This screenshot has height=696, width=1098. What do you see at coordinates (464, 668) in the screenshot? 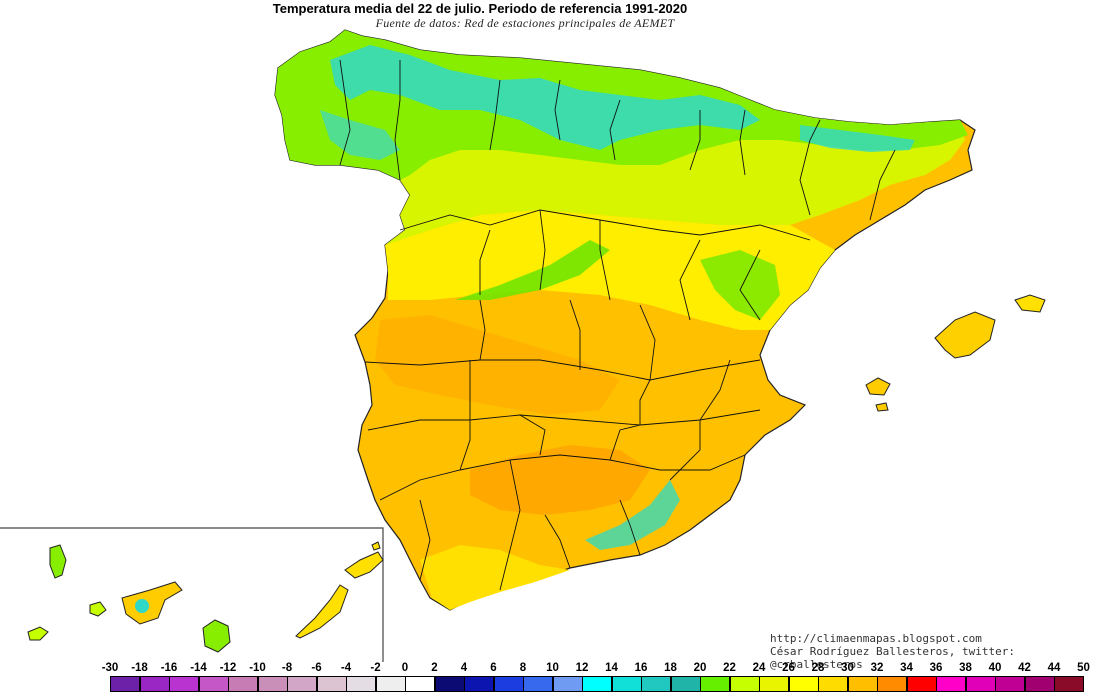
I see `legend-label: 4` at bounding box center [464, 668].